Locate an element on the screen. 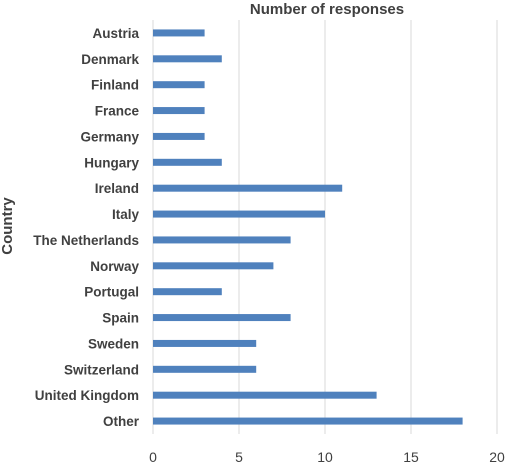 The image size is (510, 462). category-label: Norway is located at coordinates (114, 266).